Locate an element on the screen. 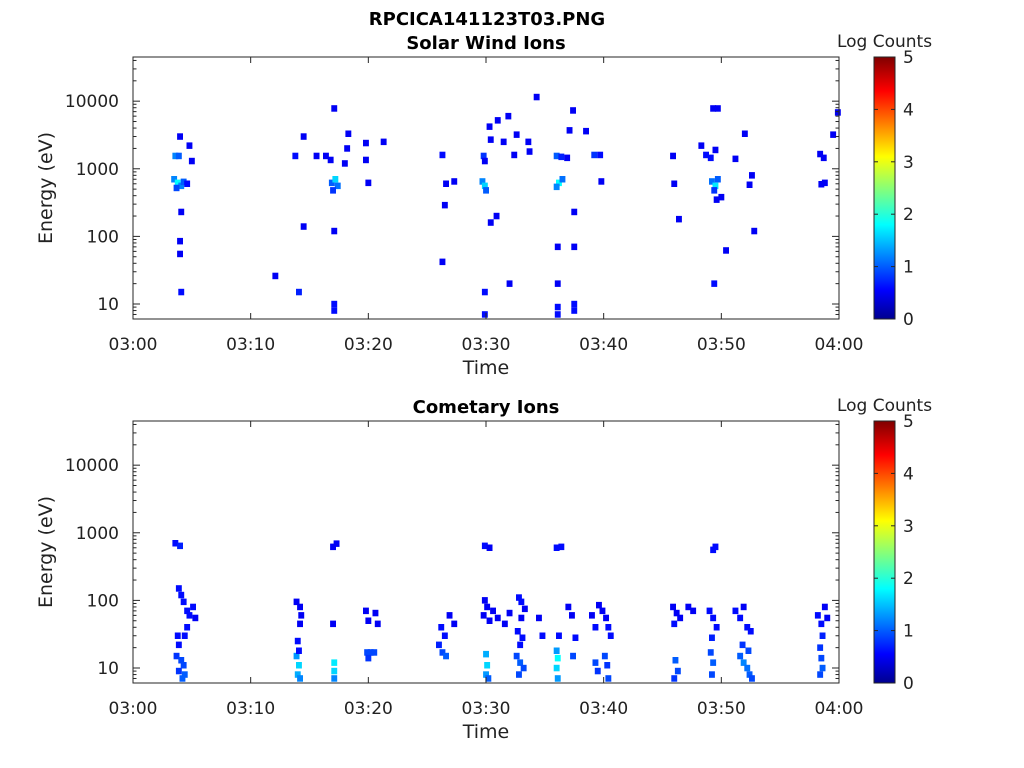  x-tick-label: 03:50 is located at coordinates (721, 345).